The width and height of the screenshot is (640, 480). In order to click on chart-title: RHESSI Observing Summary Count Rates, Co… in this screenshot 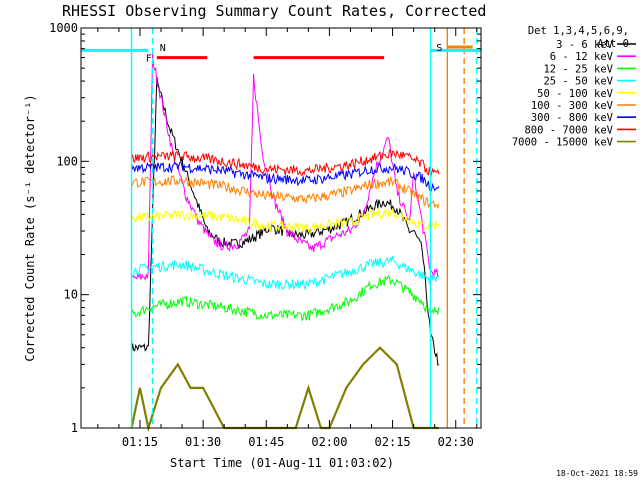, I will do `click(274, 11)`.